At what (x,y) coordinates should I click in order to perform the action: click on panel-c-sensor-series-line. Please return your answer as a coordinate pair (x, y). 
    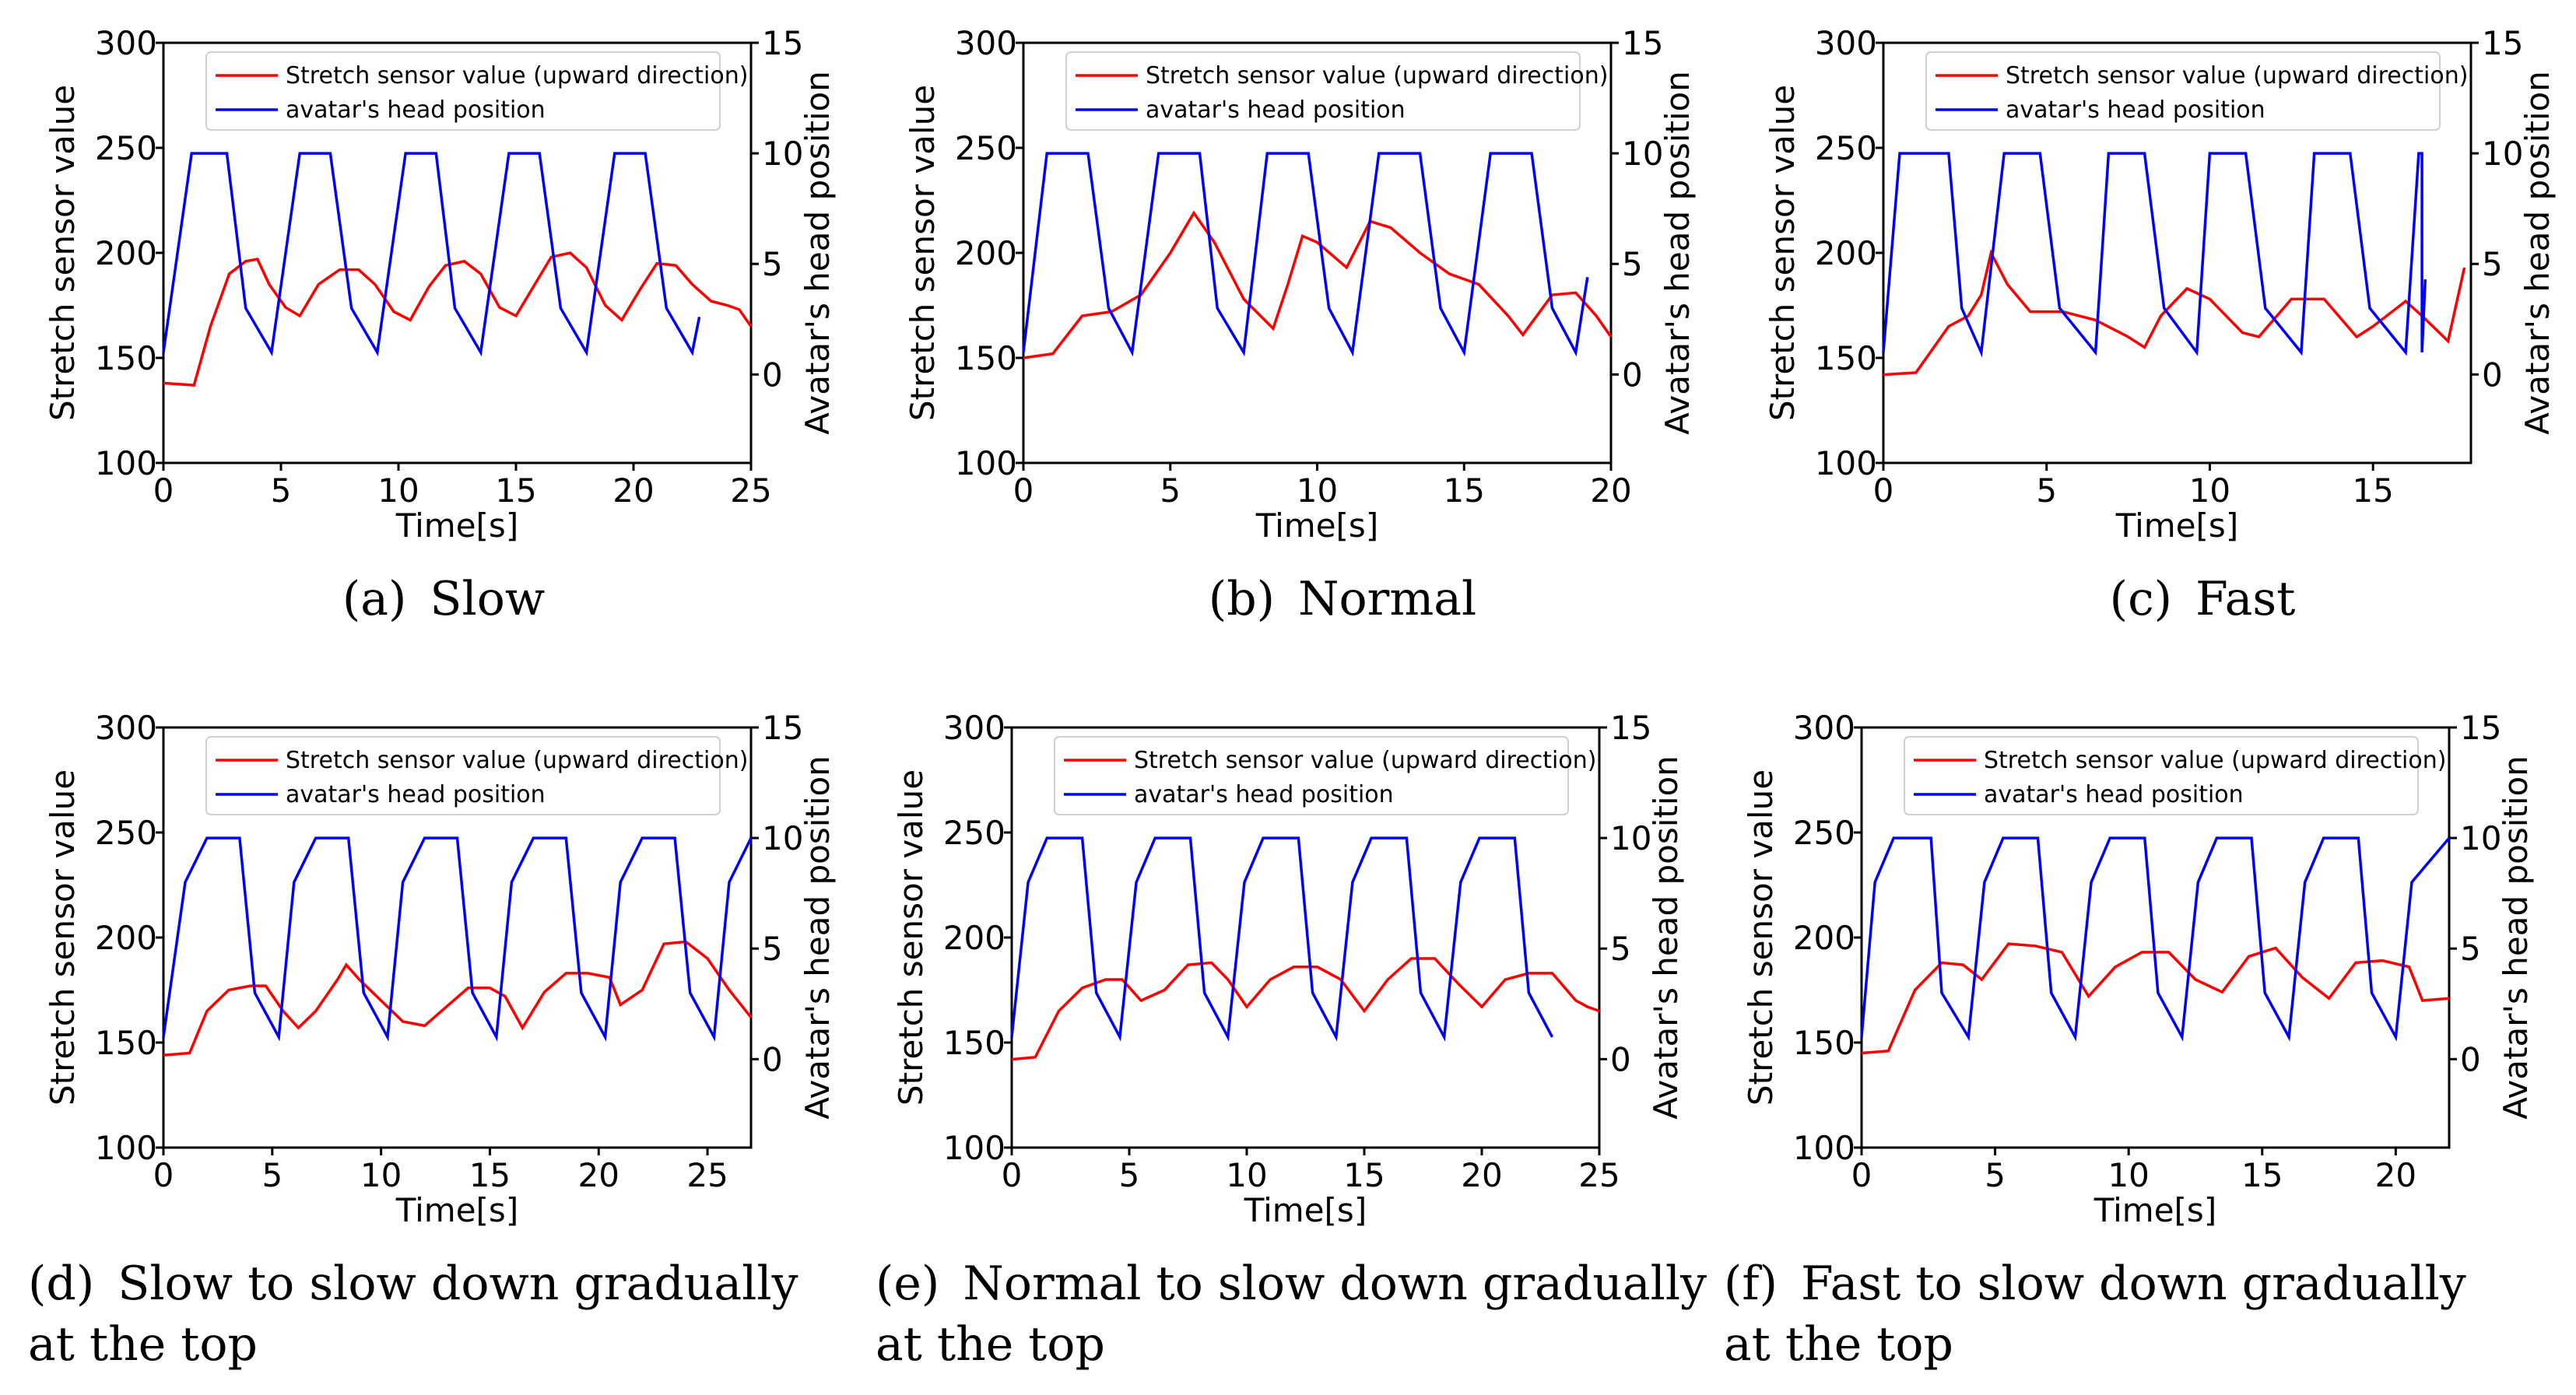
    Looking at the image, I should click on (2174, 312).